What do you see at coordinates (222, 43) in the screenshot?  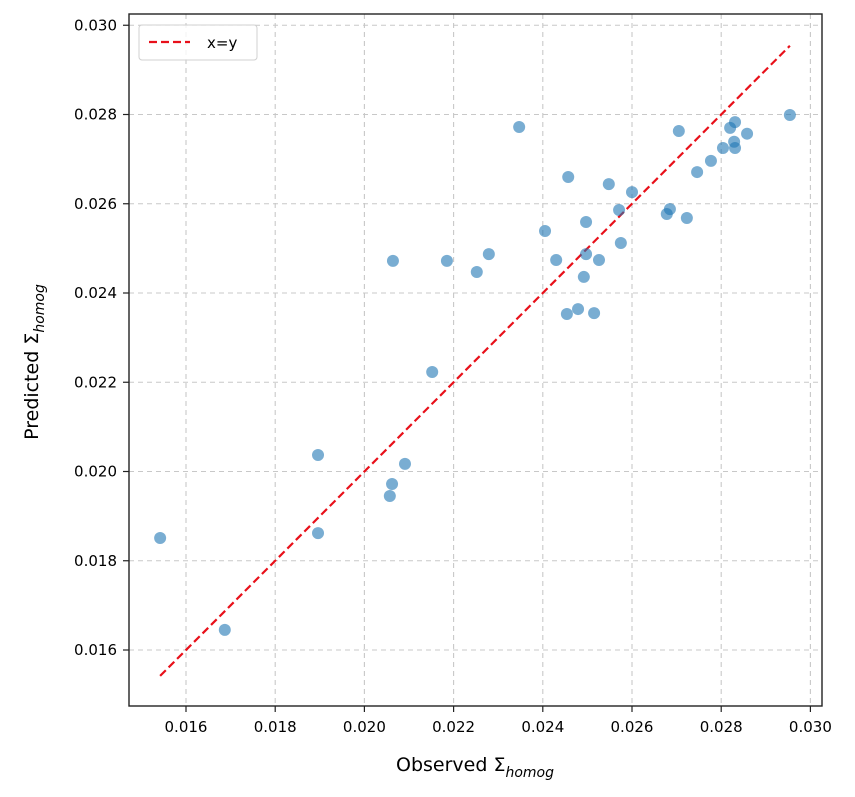 I see `legend-label: x=y` at bounding box center [222, 43].